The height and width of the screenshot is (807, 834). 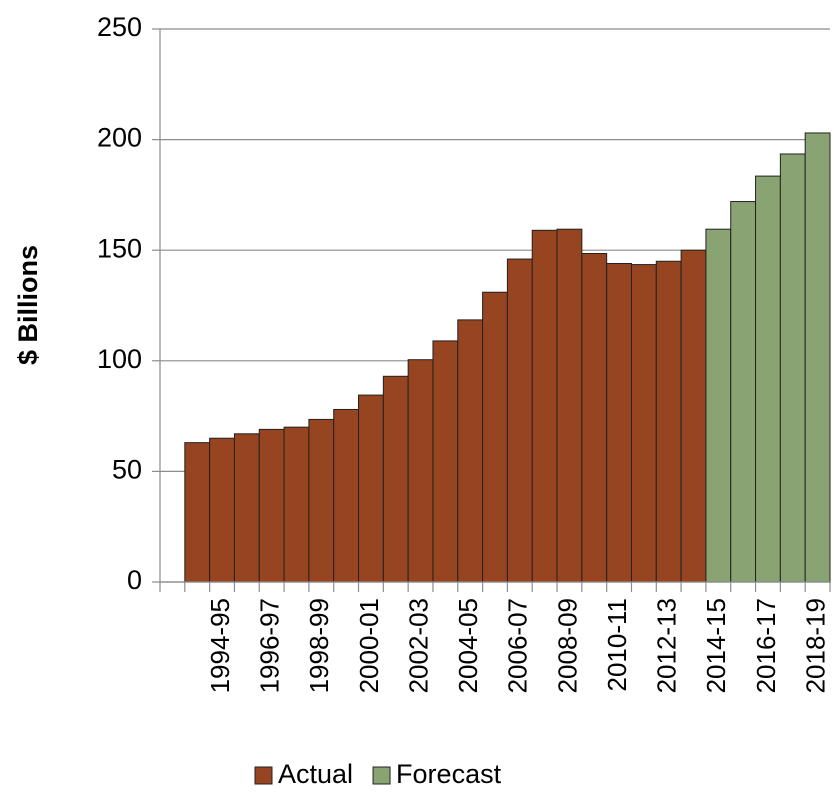 I want to click on x-tick-label: 2000-01, so click(x=369, y=645).